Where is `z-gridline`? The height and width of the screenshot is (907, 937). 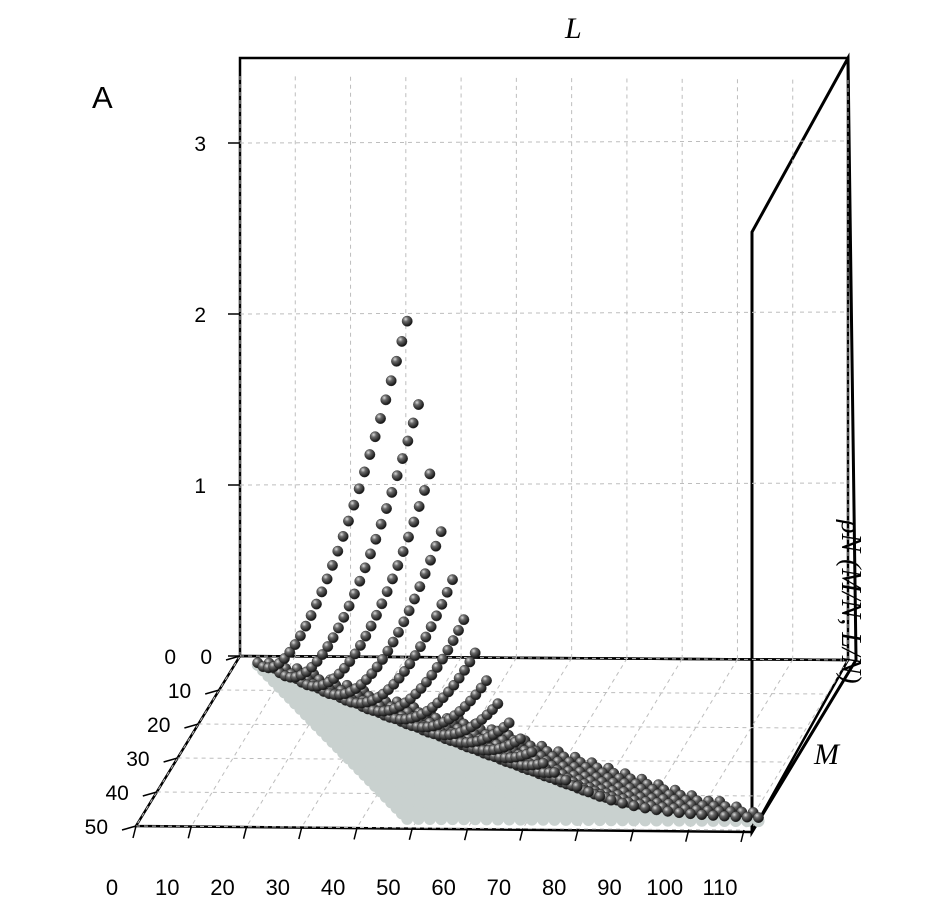 z-gridline is located at coordinates (544, 313).